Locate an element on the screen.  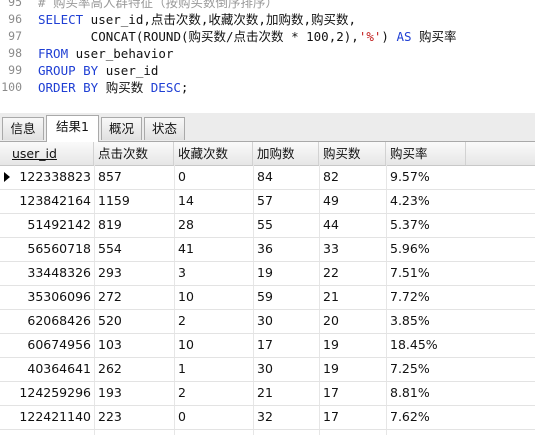
column-header-click-count: 点击次数 is located at coordinates (134, 153).